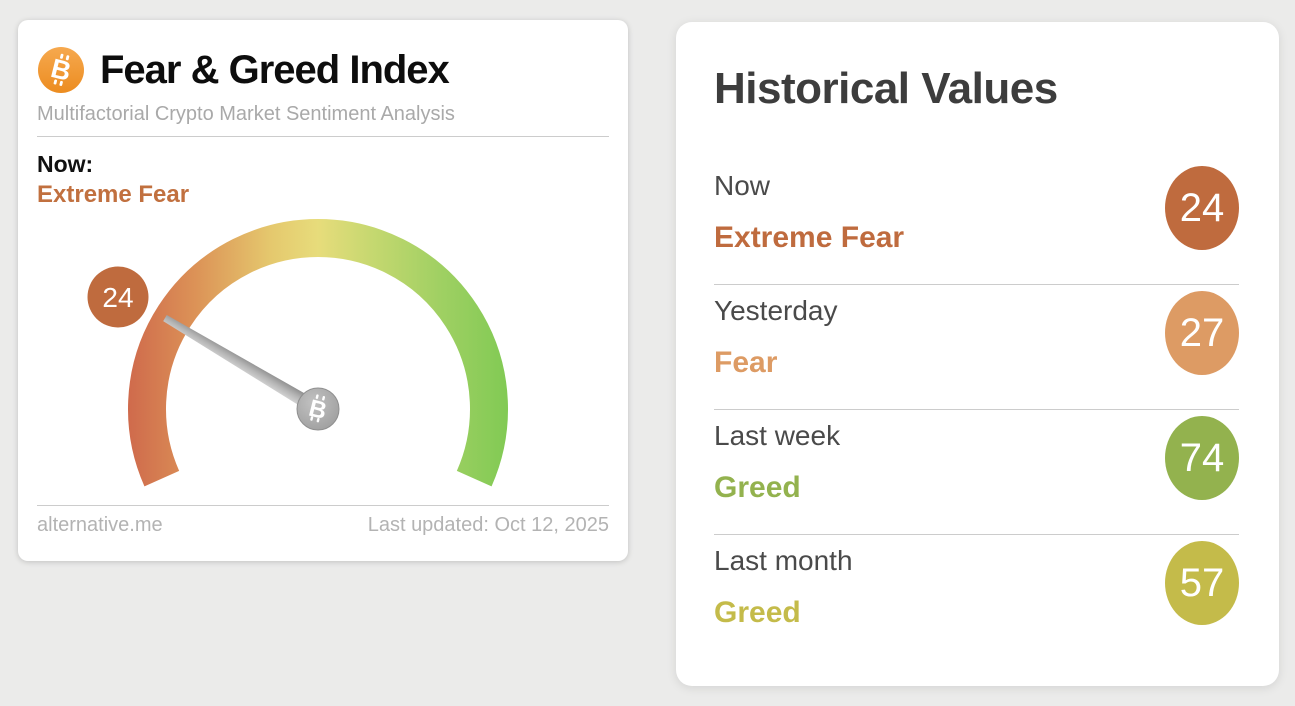  What do you see at coordinates (1202, 458) in the screenshot?
I see `historical-value-badge: 74` at bounding box center [1202, 458].